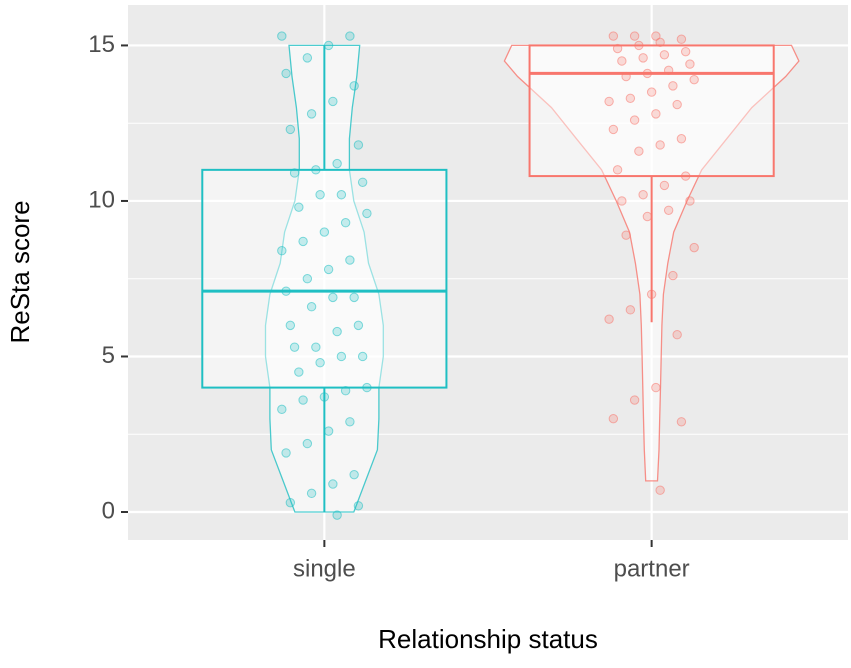 This screenshot has width=851, height=668. I want to click on y-axis-title: ReSta score, so click(20, 271).